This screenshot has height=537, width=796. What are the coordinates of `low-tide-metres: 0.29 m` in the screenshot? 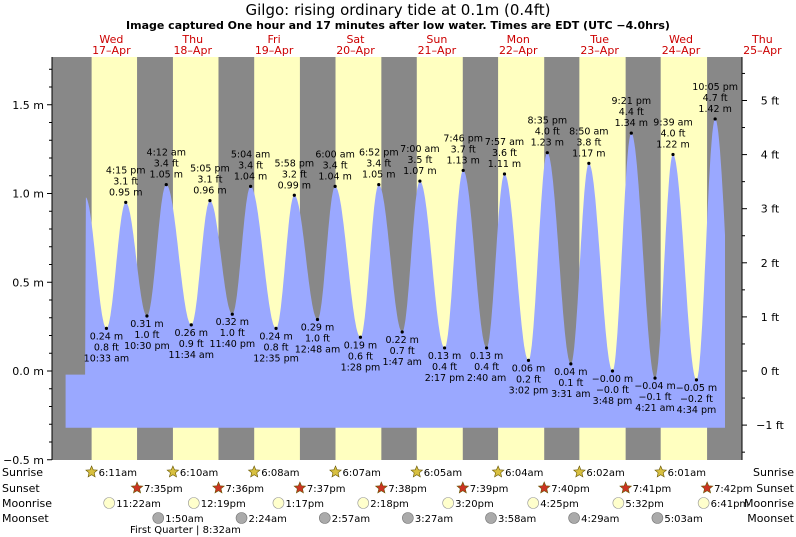 It's located at (317, 328).